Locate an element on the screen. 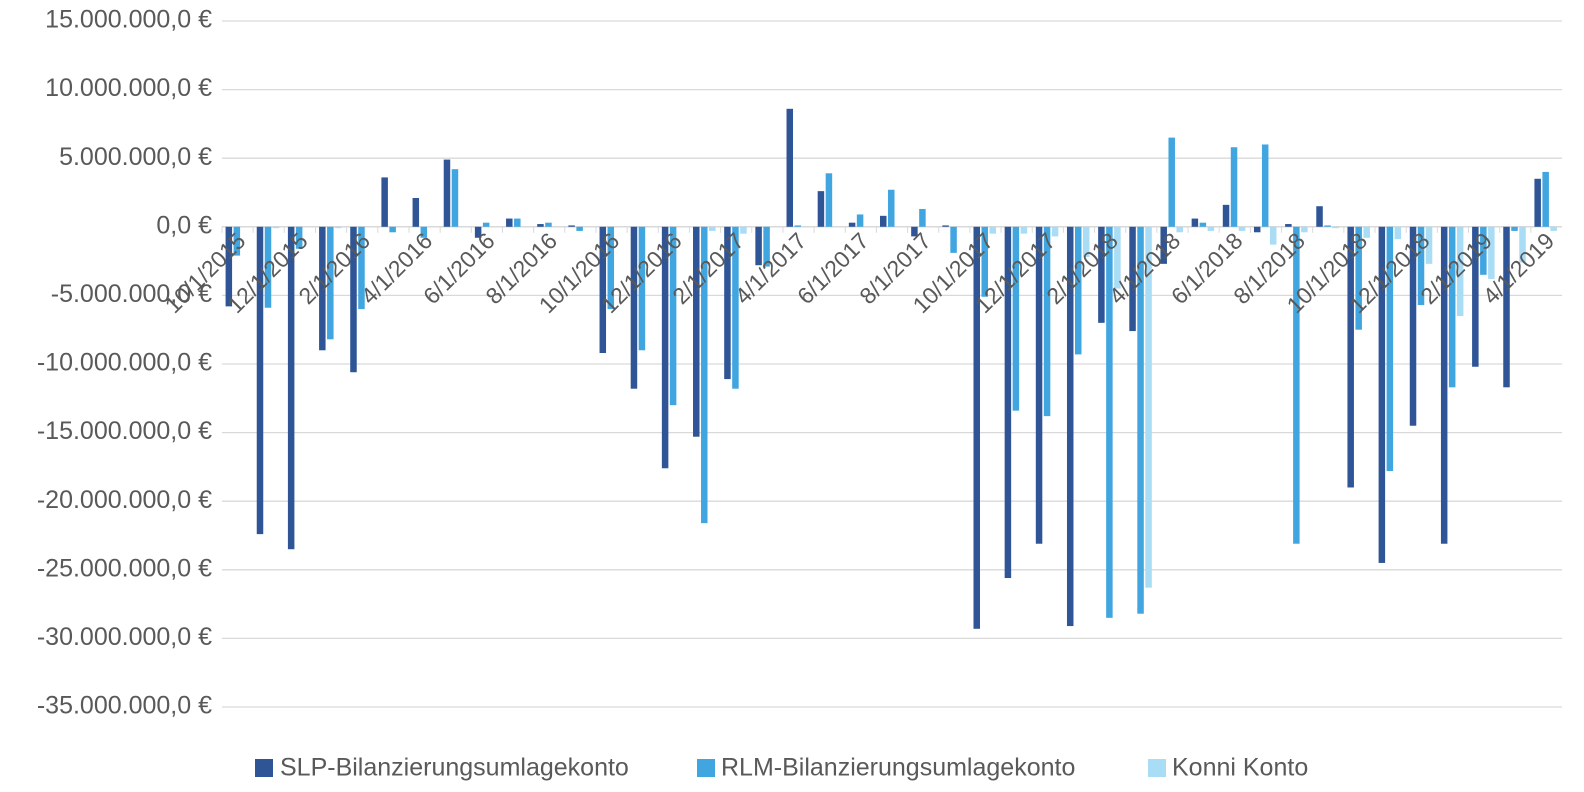 This screenshot has width=1584, height=792. y-tick-label: 15.000.000,0 € is located at coordinates (128, 20).